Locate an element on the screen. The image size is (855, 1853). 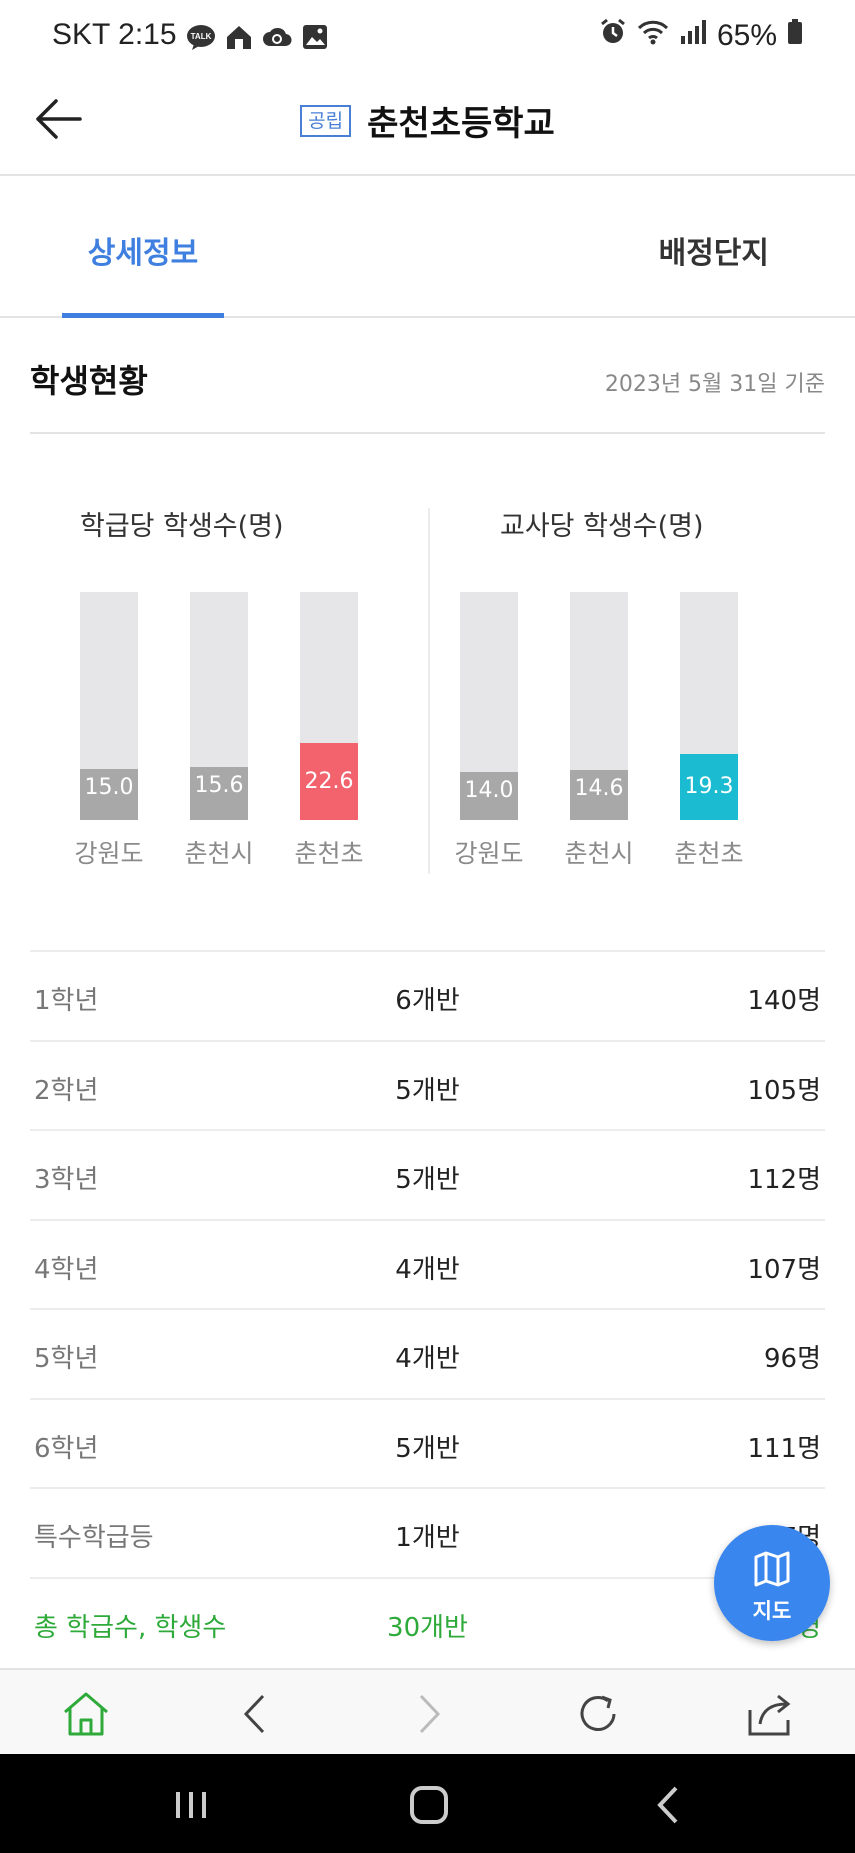
map-icon is located at coordinates (772, 1569).